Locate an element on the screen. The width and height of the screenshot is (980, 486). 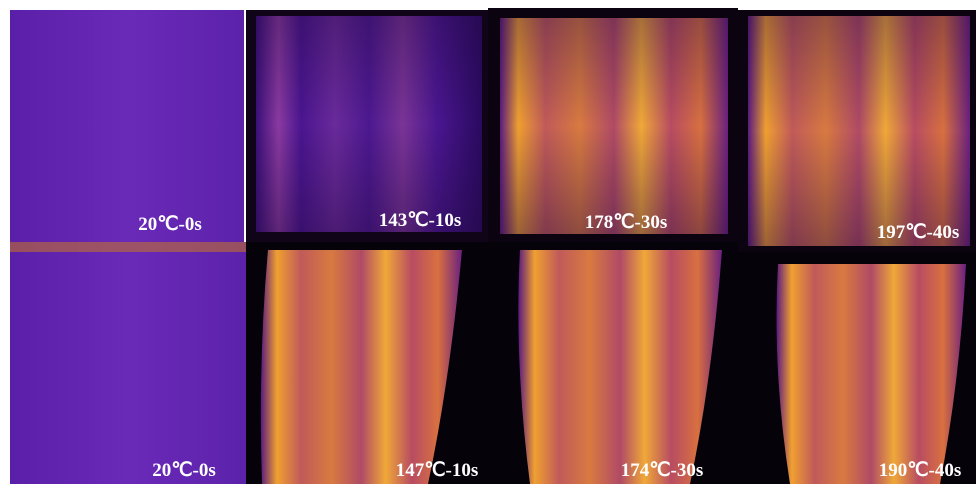
panel-label: 178℃-30s is located at coordinates (626, 222).